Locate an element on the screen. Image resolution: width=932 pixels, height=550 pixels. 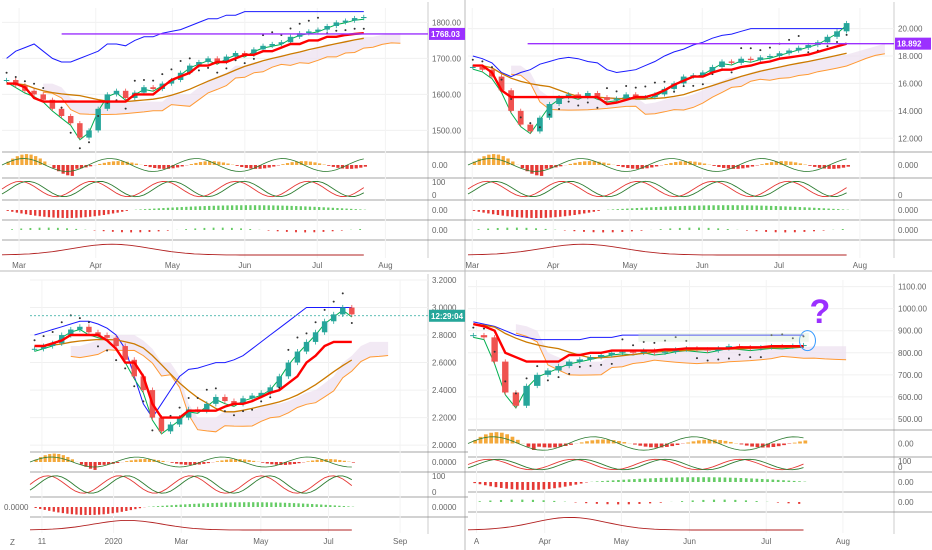
ichimoku-cloud is located at coordinates (229, 383).